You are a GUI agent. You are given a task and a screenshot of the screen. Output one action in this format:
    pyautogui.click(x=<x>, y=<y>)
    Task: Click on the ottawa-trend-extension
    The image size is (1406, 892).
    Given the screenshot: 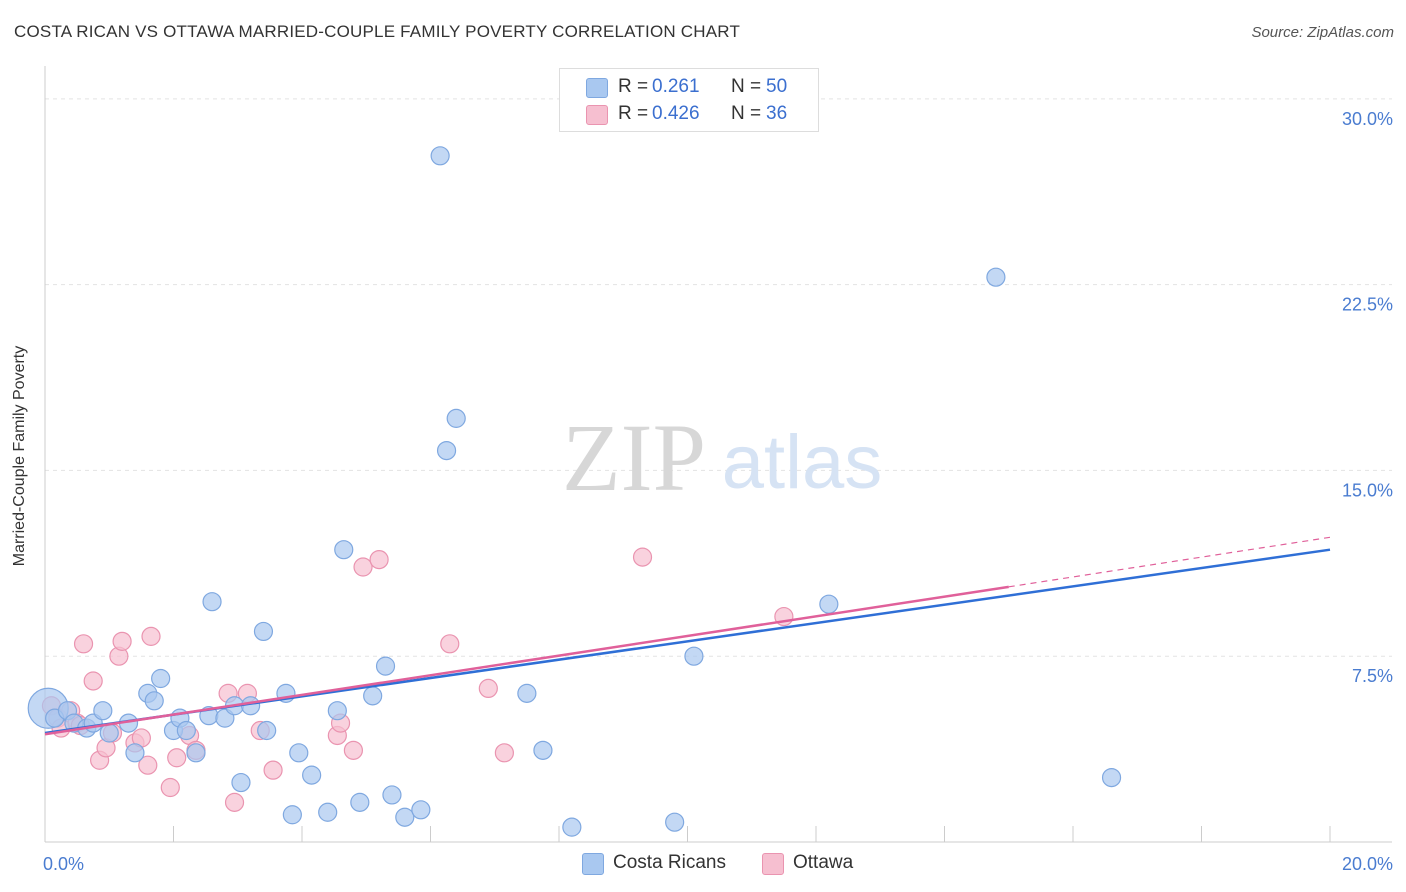 What is the action you would take?
    pyautogui.click(x=1169, y=562)
    